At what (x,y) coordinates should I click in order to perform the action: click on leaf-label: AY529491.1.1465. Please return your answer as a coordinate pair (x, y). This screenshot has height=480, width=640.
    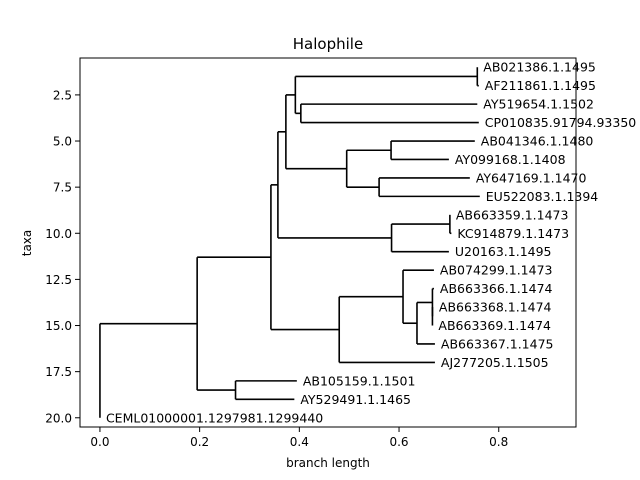
    Looking at the image, I should click on (355, 399).